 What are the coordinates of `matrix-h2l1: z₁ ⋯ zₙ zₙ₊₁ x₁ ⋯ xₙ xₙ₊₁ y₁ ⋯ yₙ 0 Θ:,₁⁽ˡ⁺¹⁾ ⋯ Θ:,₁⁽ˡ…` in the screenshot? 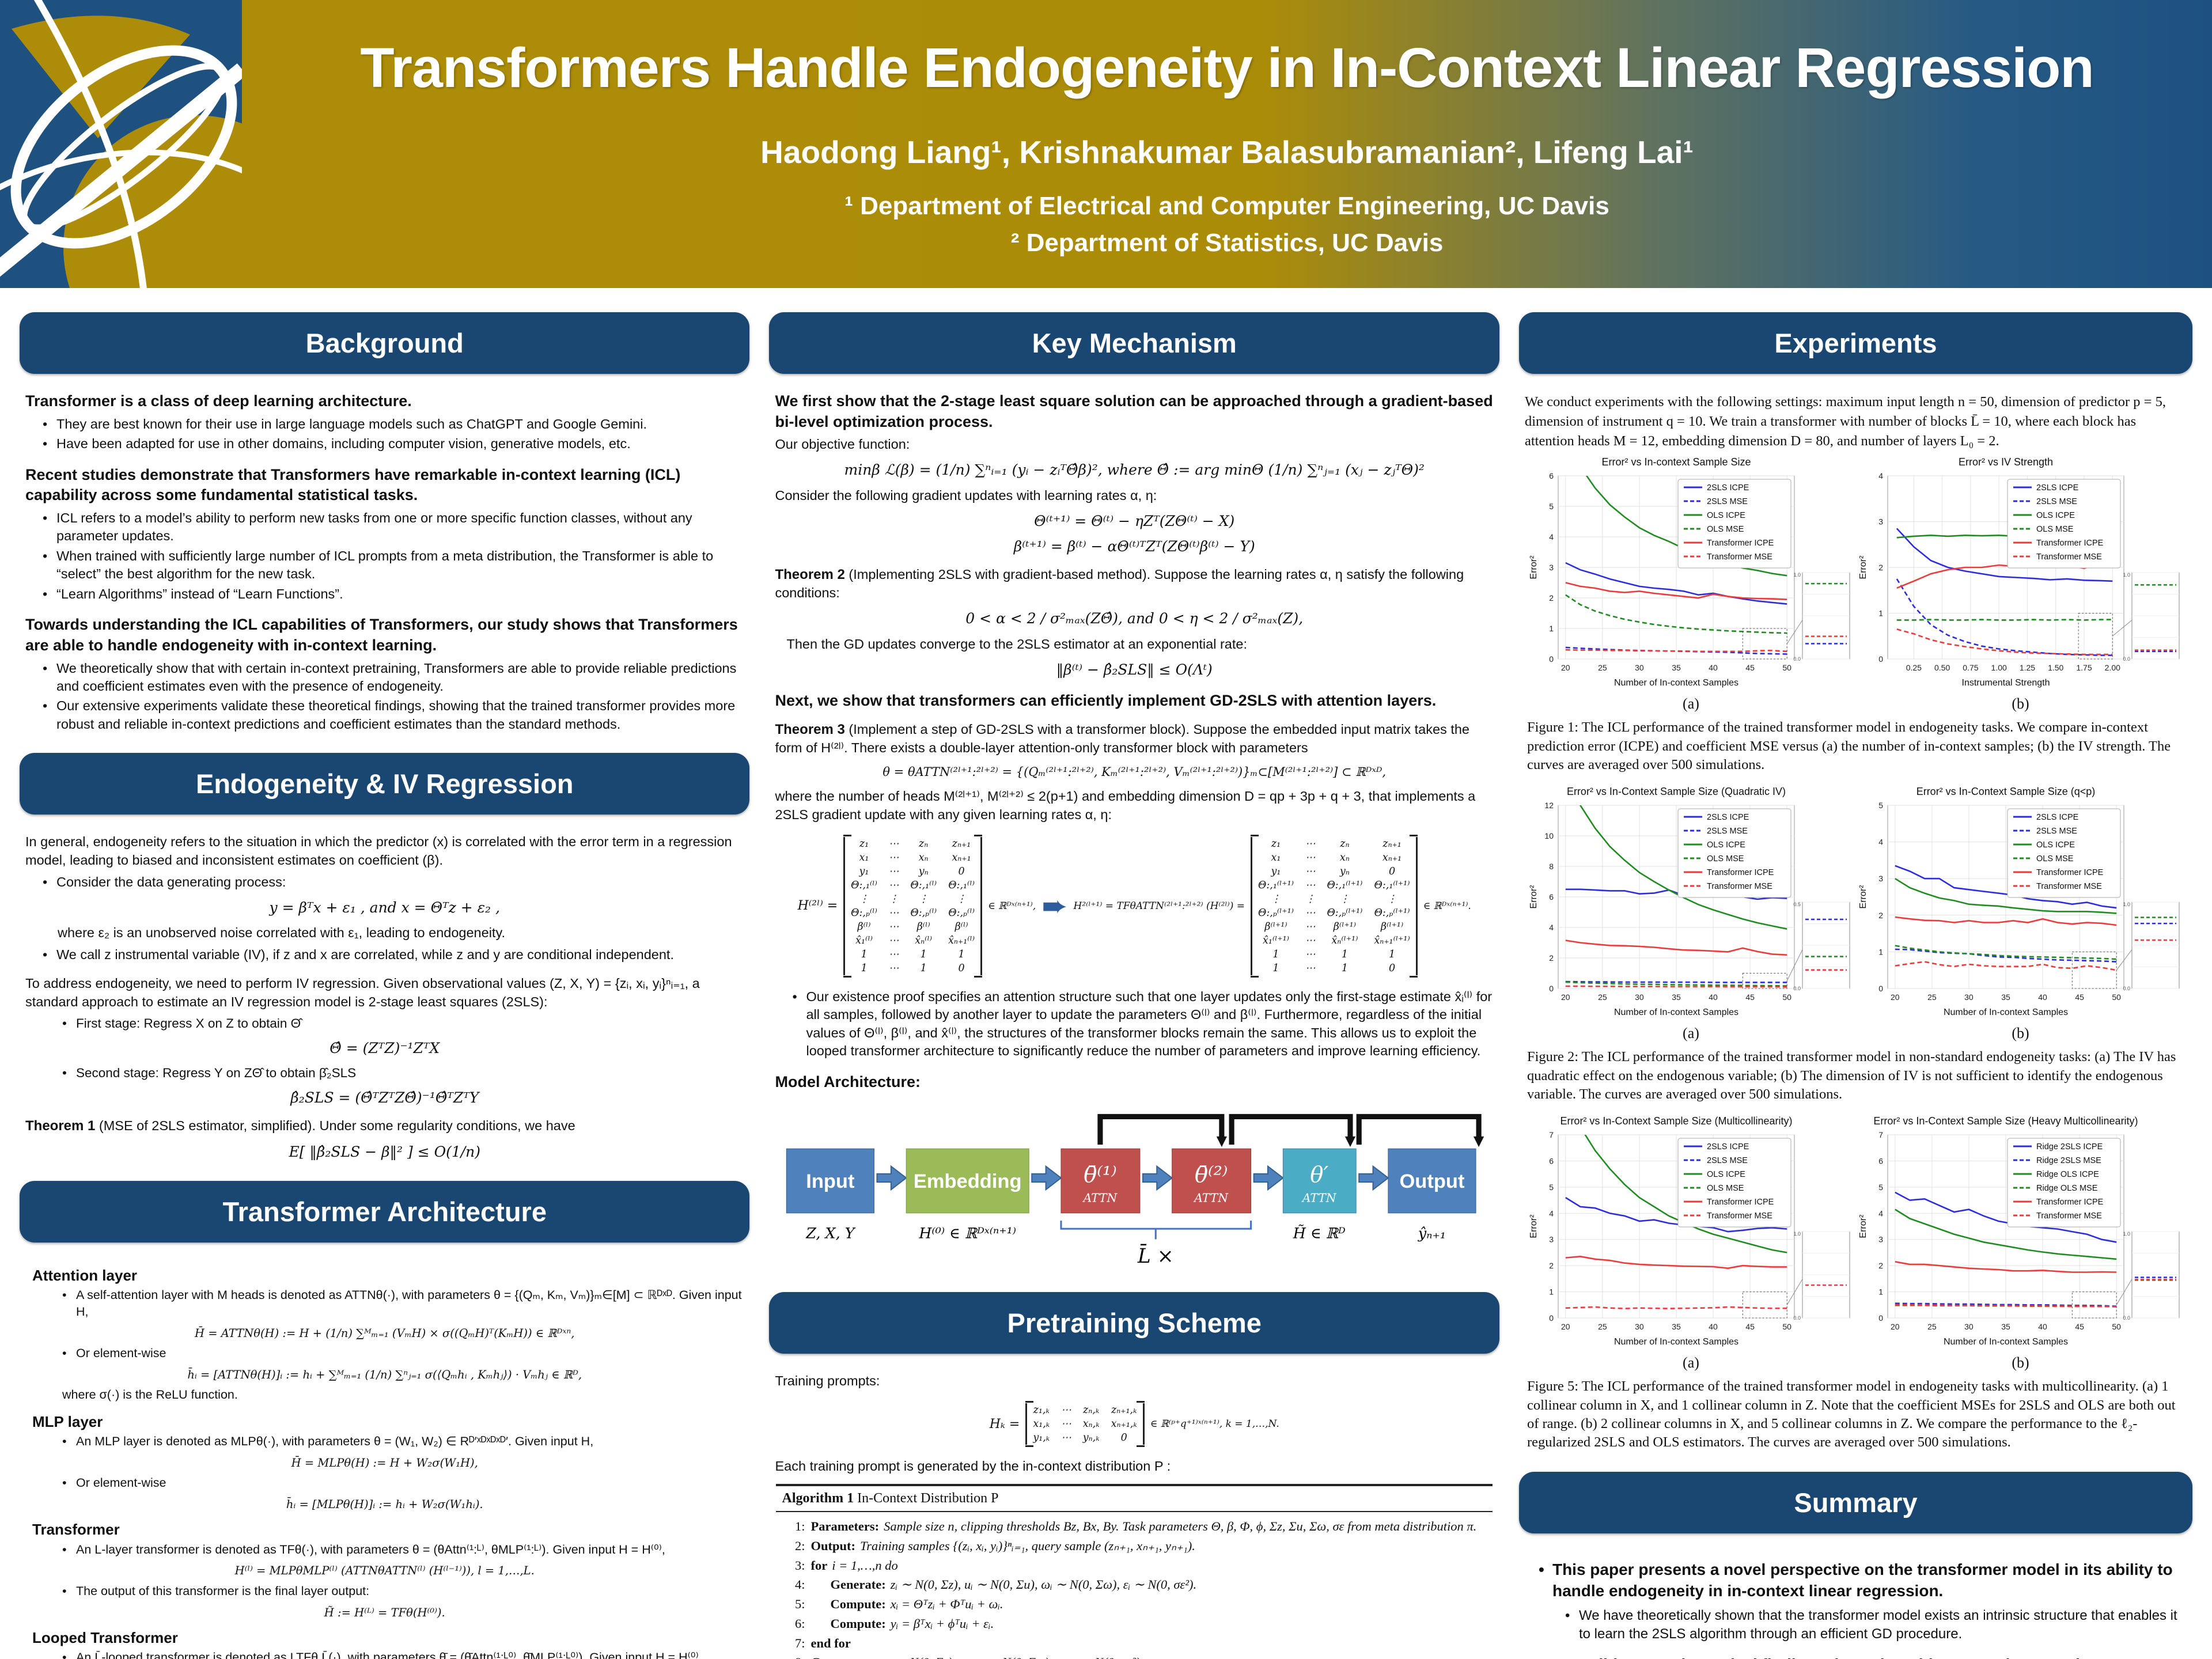 It's located at (1334, 906).